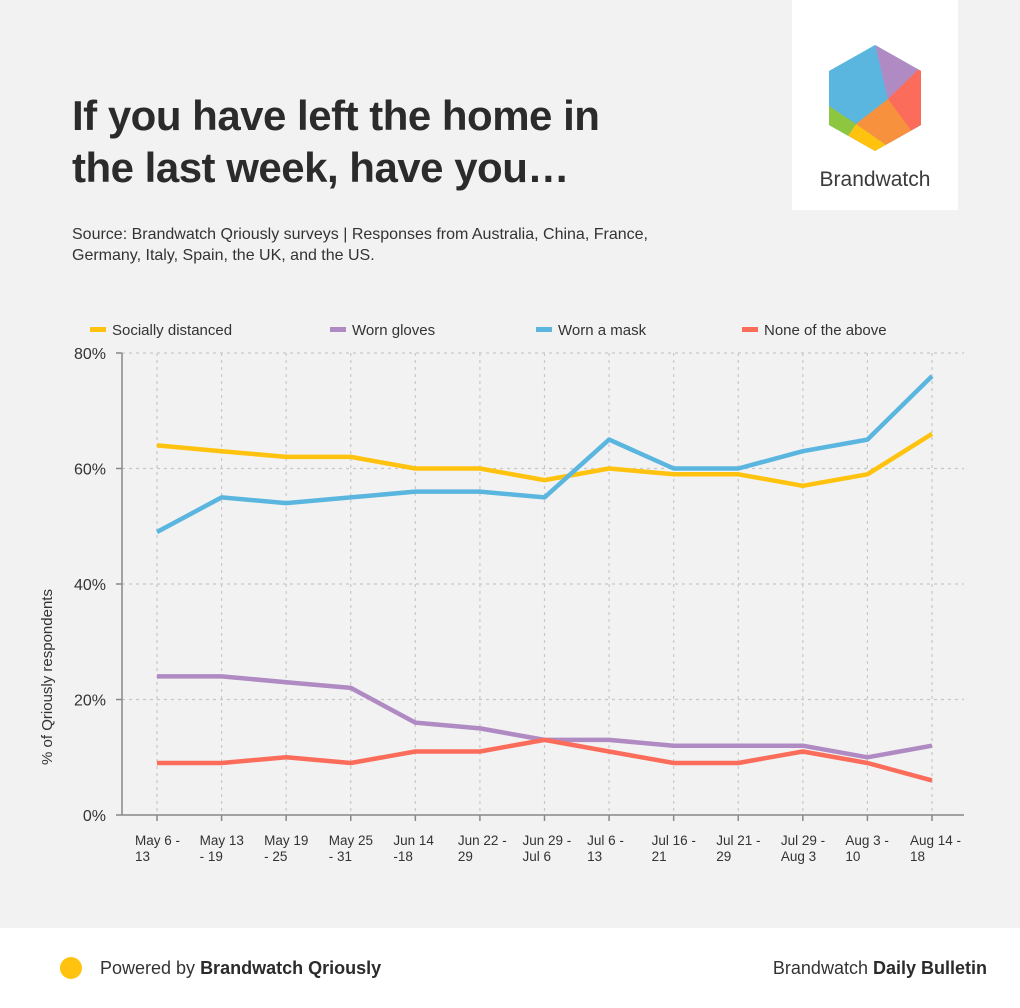 This screenshot has height=1008, width=1020. Describe the element at coordinates (413, 840) in the screenshot. I see `x-tick-label-line: Jun 14` at that location.